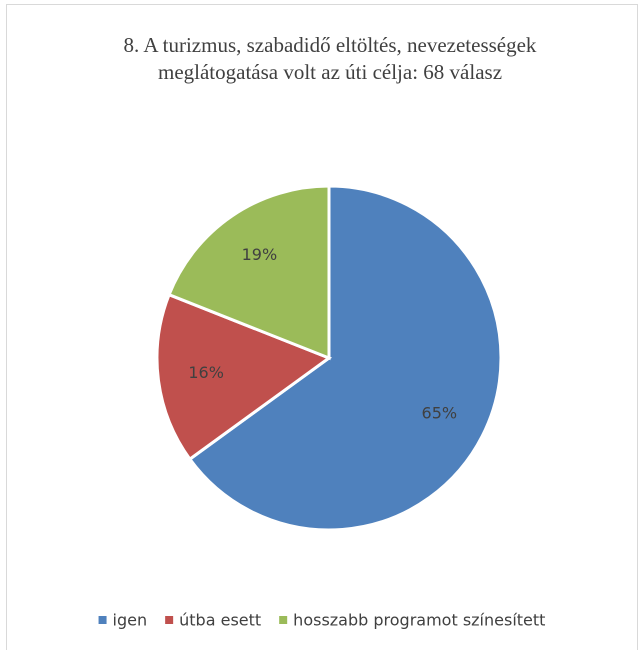  Describe the element at coordinates (206, 372) in the screenshot. I see `data-label: 16%` at that location.